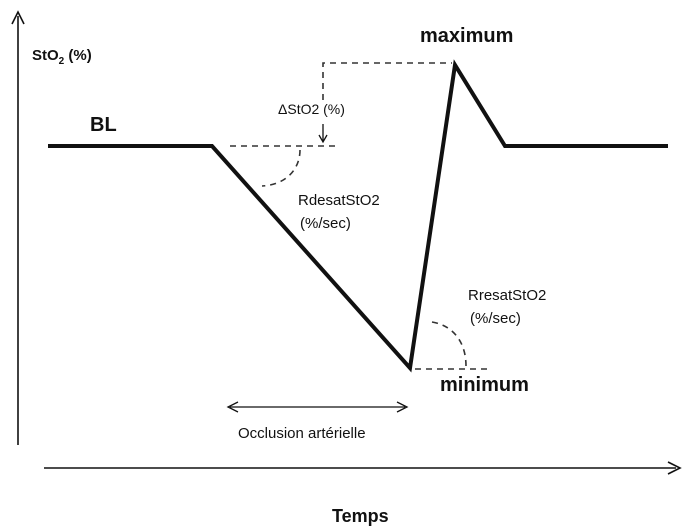 This screenshot has width=683, height=529. What do you see at coordinates (62, 57) in the screenshot?
I see `y-axis-label: StO2 (%)` at bounding box center [62, 57].